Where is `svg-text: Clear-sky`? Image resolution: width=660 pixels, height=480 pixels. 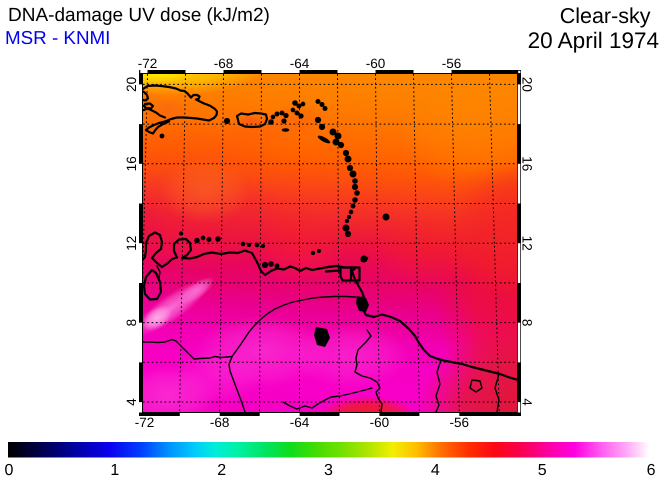
svg-text: Clear-sky is located at coordinates (605, 16).